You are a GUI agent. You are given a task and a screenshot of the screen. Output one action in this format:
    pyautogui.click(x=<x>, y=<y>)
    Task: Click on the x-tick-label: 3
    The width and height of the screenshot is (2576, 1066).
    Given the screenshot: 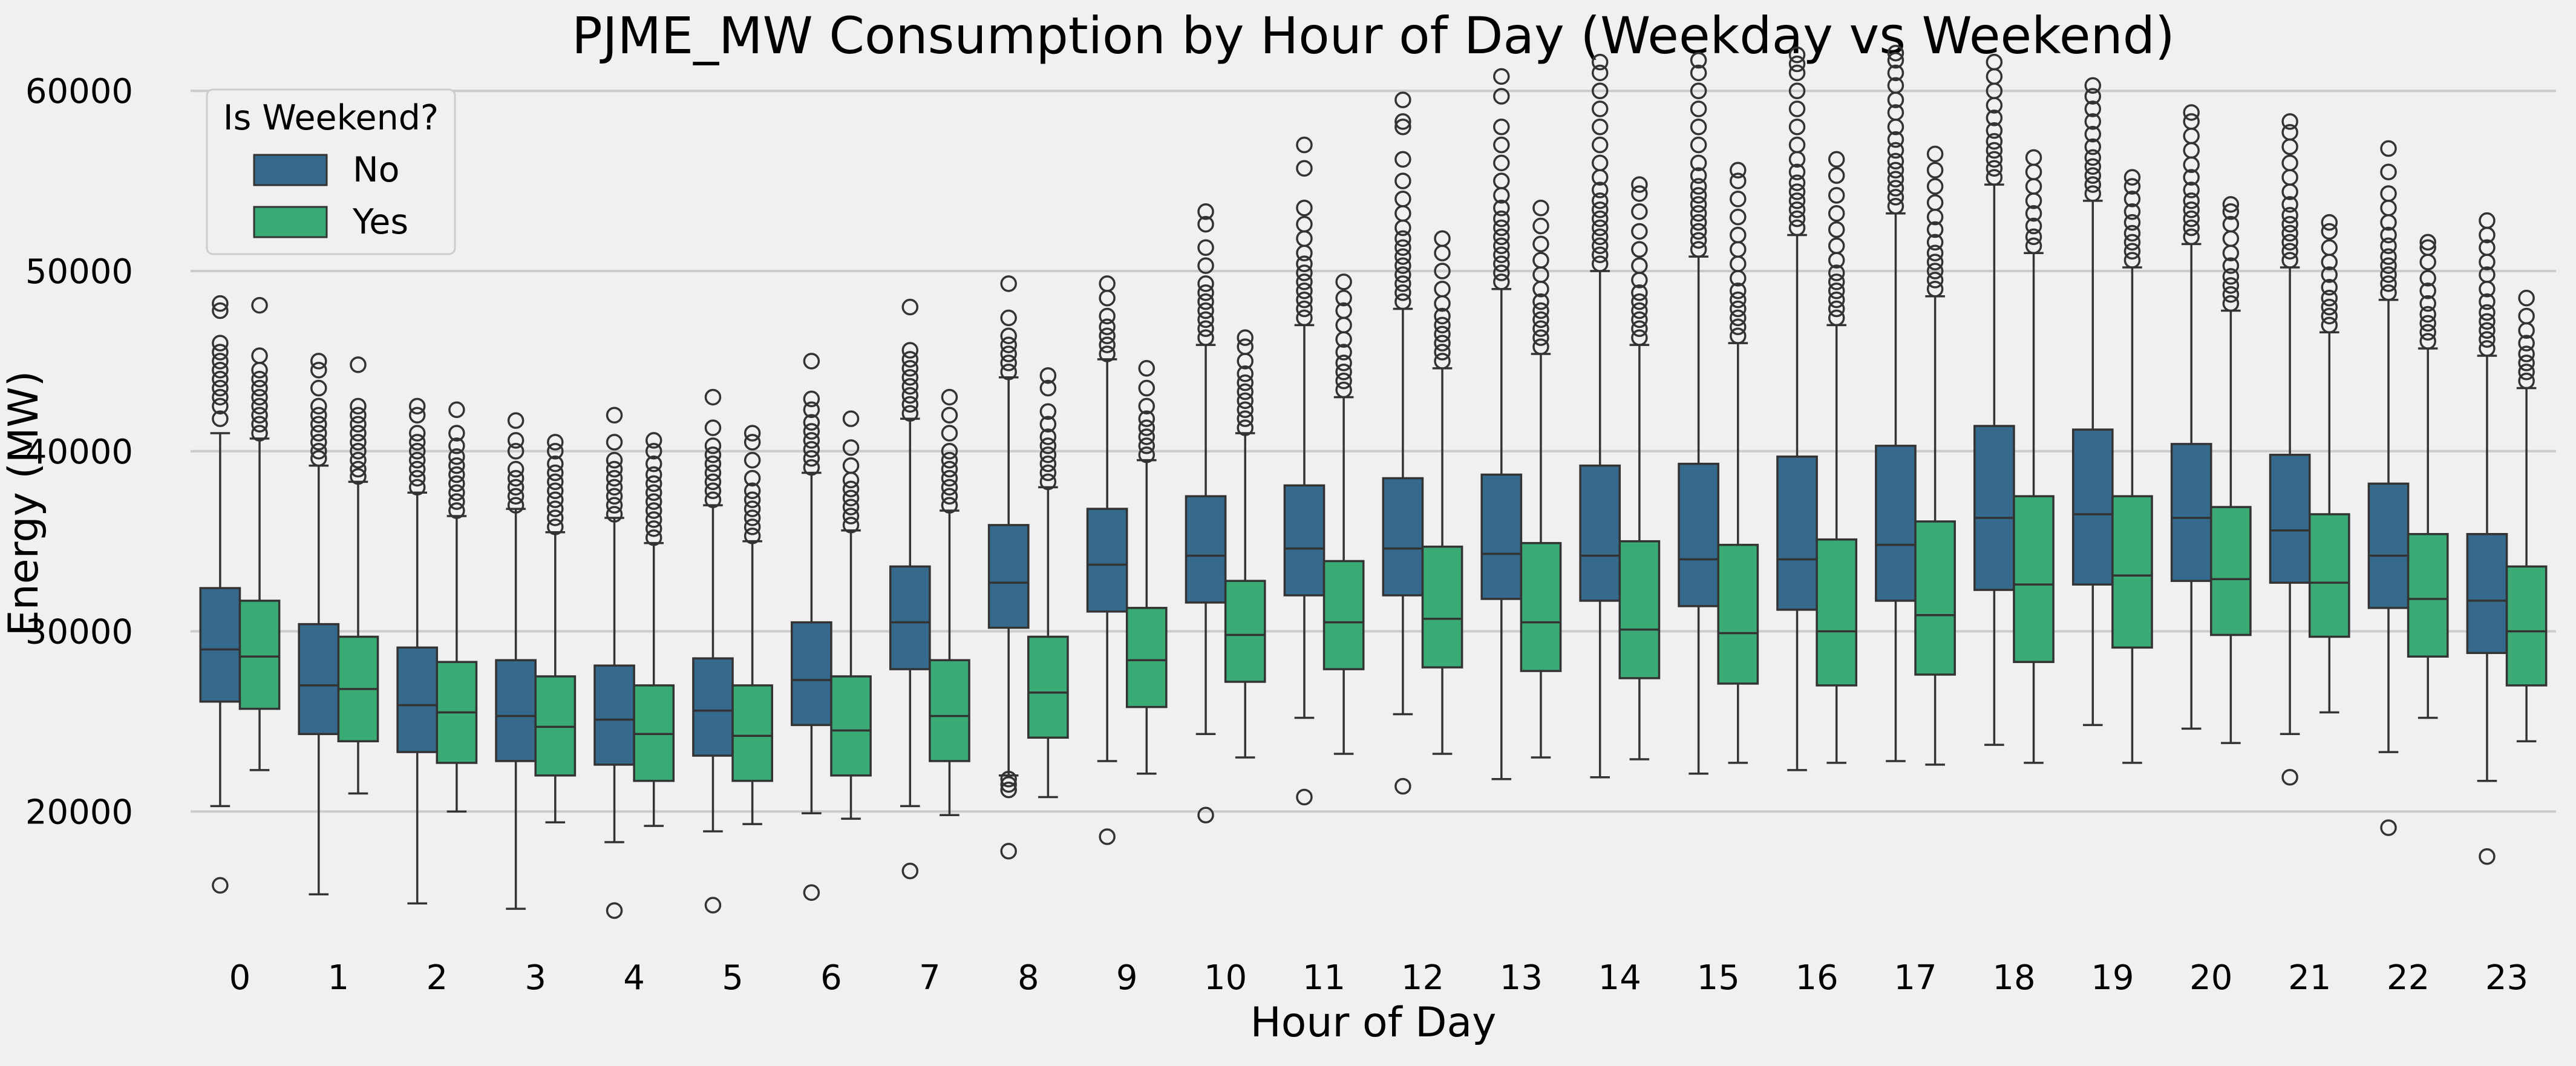 What is the action you would take?
    pyautogui.click(x=535, y=978)
    